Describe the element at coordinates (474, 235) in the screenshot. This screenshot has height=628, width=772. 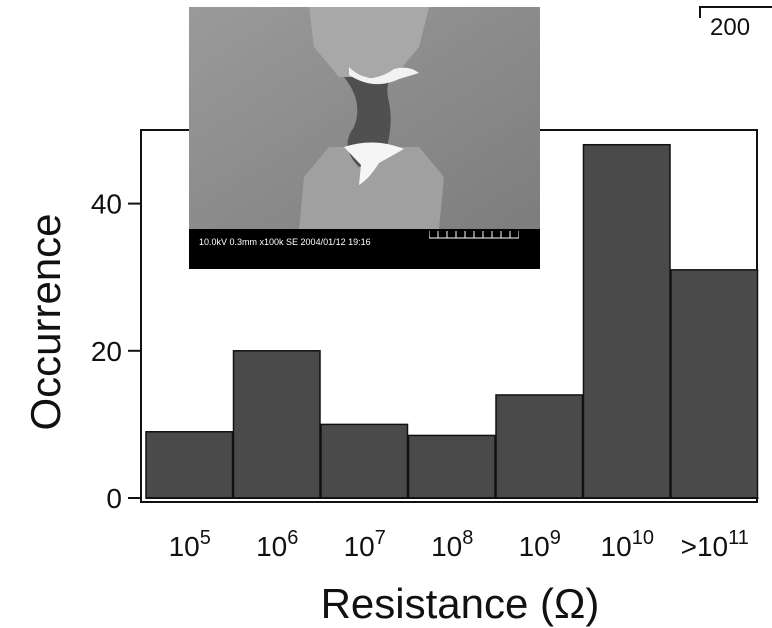
I see `sem-scale-bar` at that location.